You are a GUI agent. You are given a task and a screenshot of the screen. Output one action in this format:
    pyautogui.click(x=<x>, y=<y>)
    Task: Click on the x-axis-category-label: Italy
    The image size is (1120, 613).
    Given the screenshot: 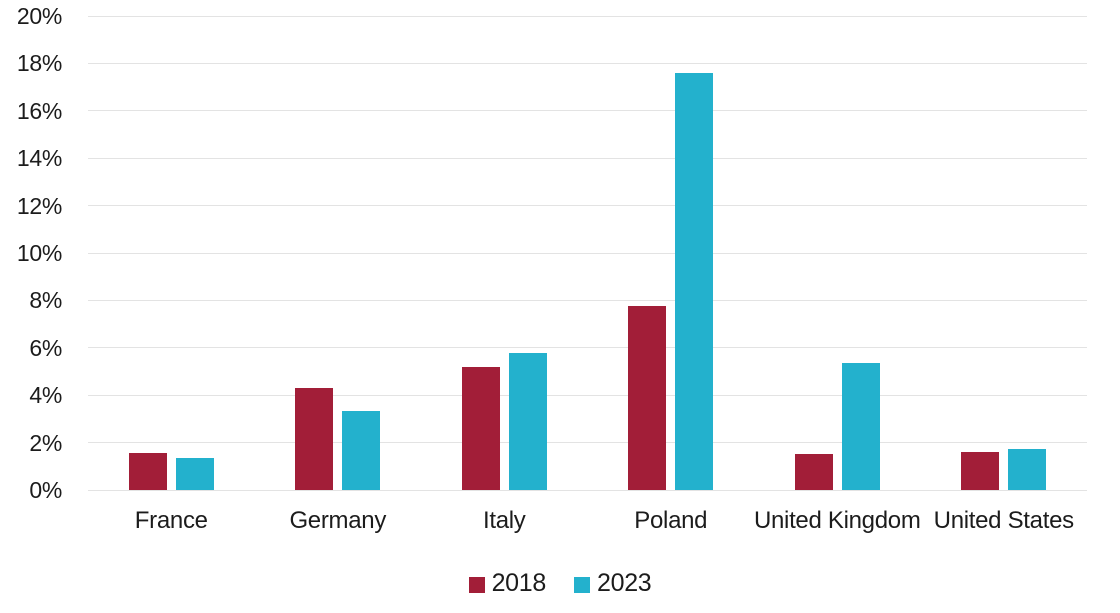 What is the action you would take?
    pyautogui.click(x=504, y=520)
    